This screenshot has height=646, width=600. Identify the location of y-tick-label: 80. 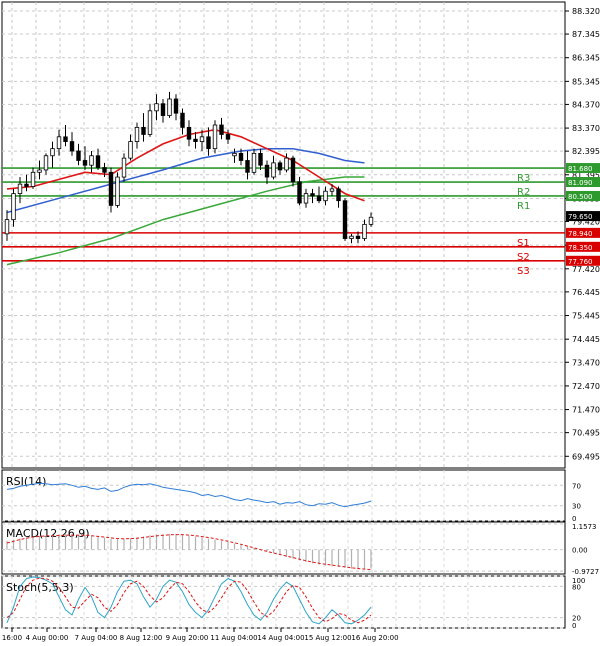
(576, 587).